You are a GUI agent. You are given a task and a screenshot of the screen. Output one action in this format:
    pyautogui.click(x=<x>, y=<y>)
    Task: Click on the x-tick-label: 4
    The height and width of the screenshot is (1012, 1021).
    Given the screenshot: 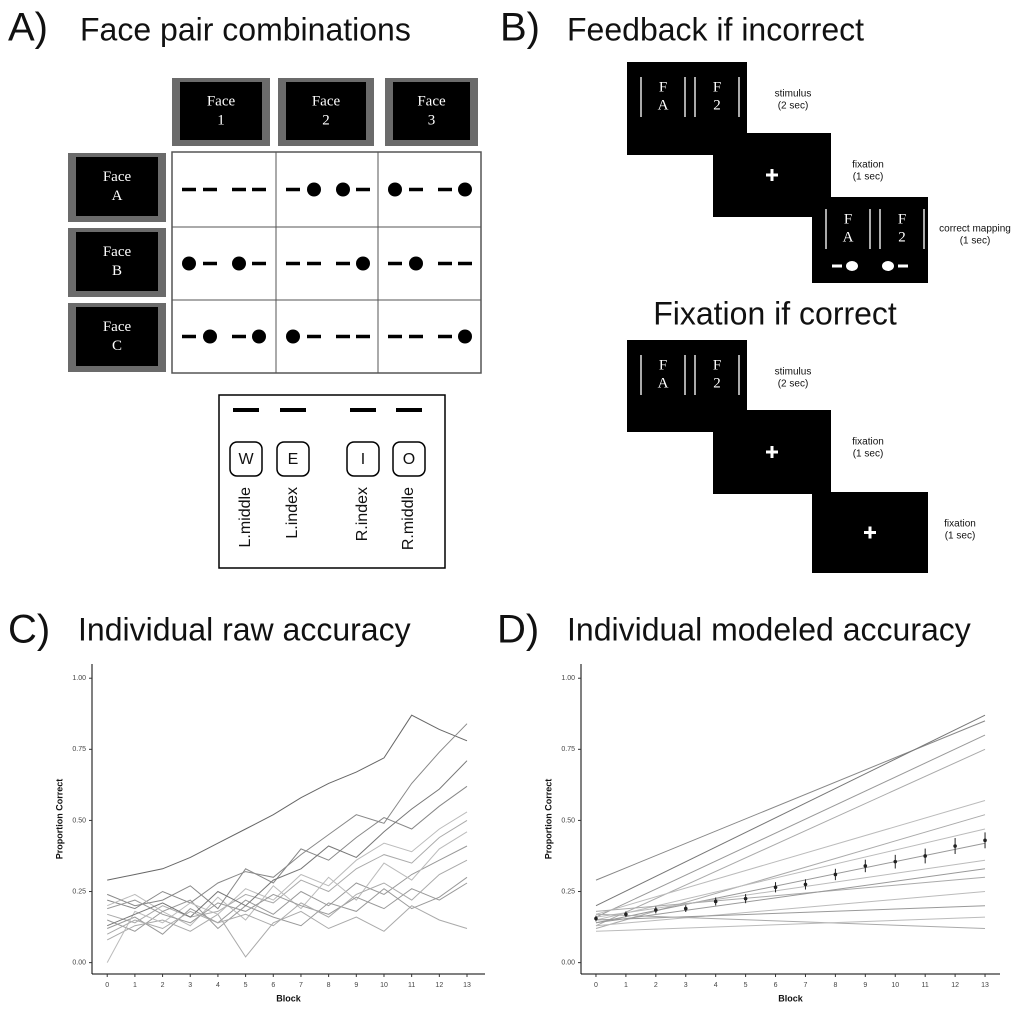 What is the action you would take?
    pyautogui.click(x=716, y=985)
    